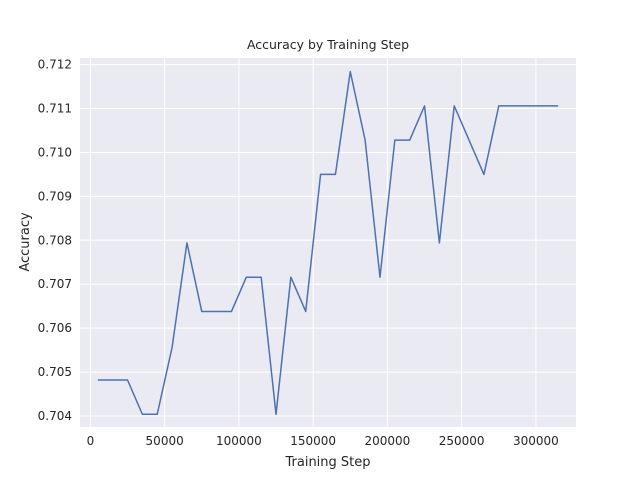 This screenshot has width=640, height=484. What do you see at coordinates (55, 109) in the screenshot?
I see `y-tick-label: 0.711` at bounding box center [55, 109].